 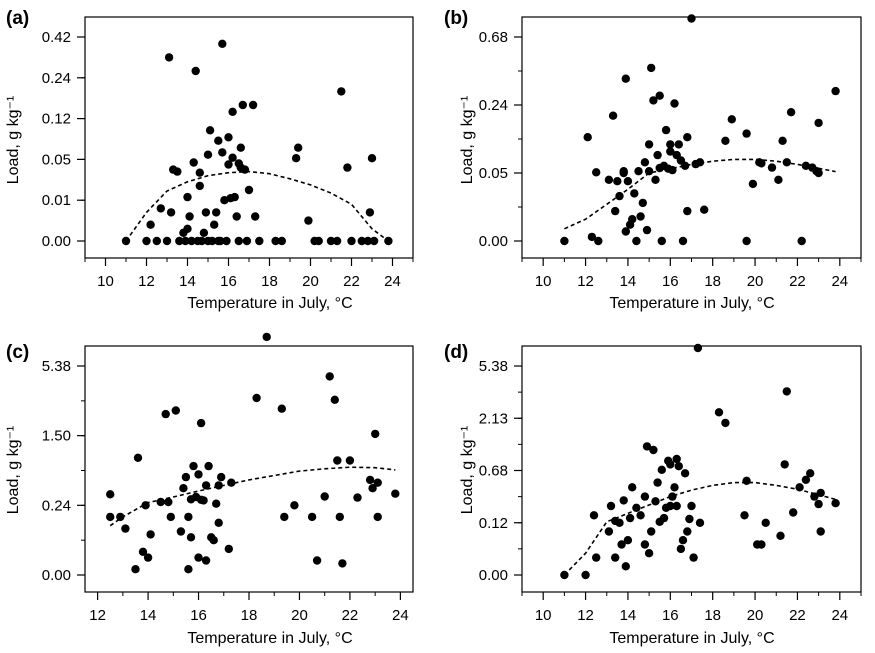 What do you see at coordinates (628, 615) in the screenshot?
I see `panel-d-x-tick-label: 14` at bounding box center [628, 615].